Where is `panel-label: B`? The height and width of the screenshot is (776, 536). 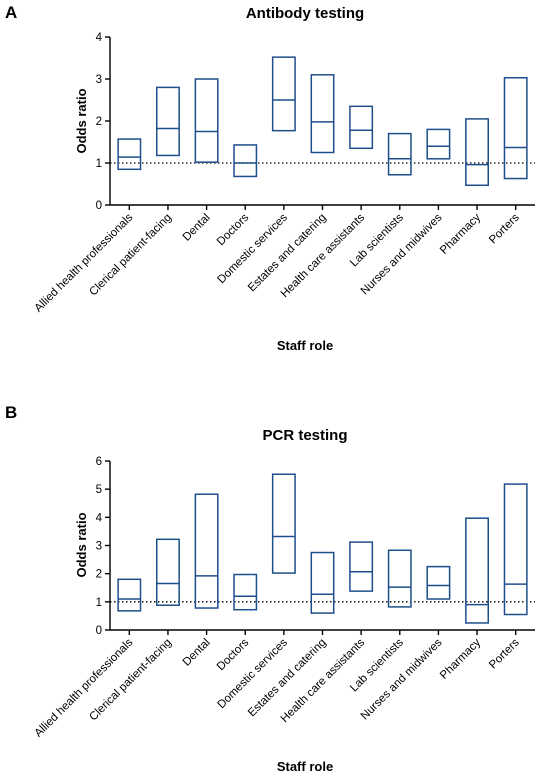 panel-label: B is located at coordinates (11, 412).